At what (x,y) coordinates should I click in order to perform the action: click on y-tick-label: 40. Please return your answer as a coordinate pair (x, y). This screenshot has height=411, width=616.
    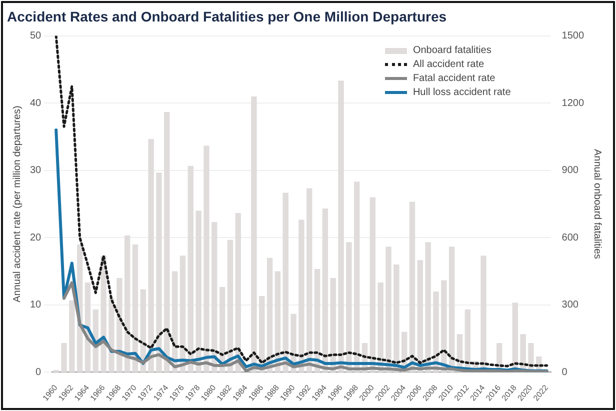
    Looking at the image, I should click on (36, 103).